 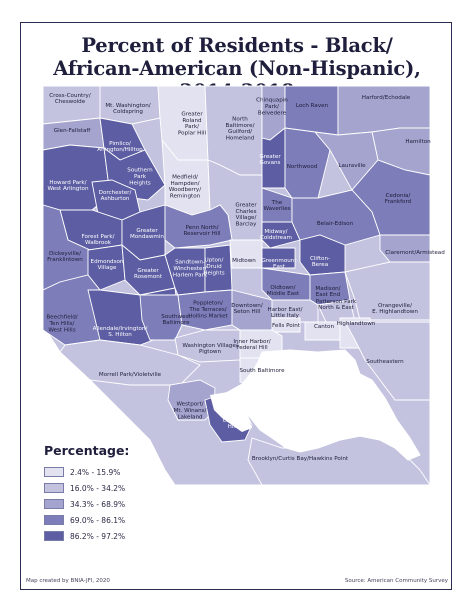 I want to click on neighborhood-label-oldtown-middle-east: Oldtown/Middle East, so click(x=283, y=291).